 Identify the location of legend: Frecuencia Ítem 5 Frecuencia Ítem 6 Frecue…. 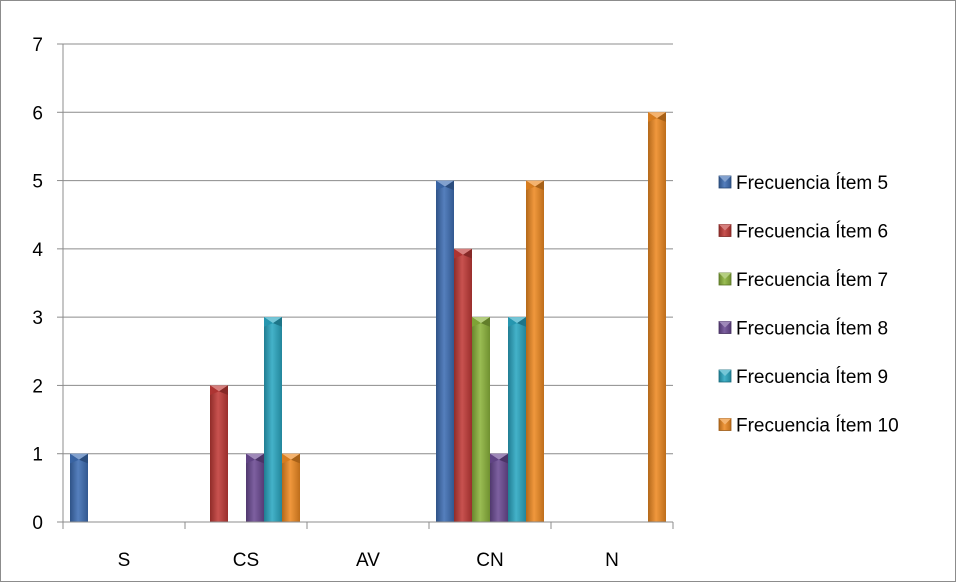
(808, 305).